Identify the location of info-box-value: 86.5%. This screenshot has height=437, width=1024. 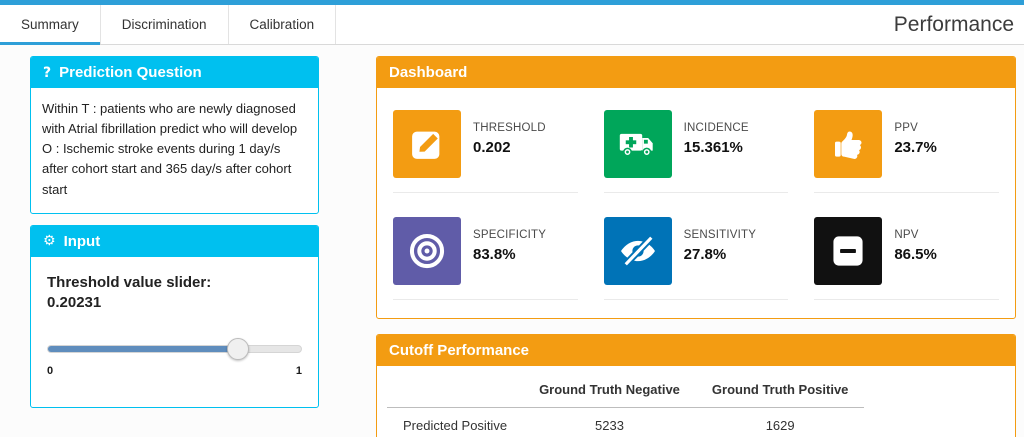
(915, 254).